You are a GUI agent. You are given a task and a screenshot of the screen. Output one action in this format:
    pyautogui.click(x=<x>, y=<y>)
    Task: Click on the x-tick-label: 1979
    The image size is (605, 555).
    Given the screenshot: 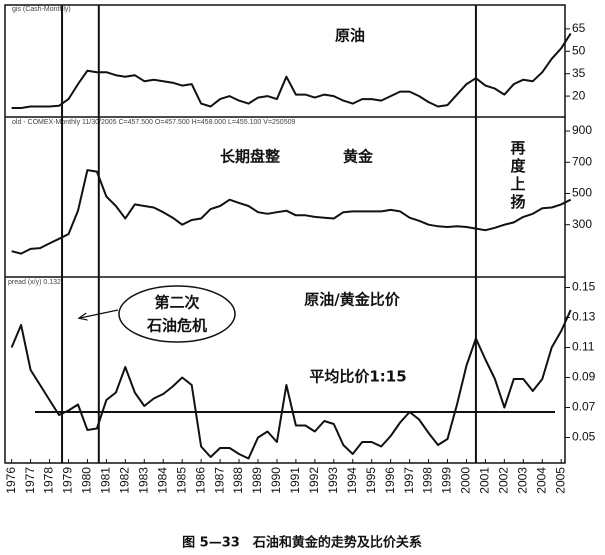 What is the action you would take?
    pyautogui.click(x=68, y=480)
    